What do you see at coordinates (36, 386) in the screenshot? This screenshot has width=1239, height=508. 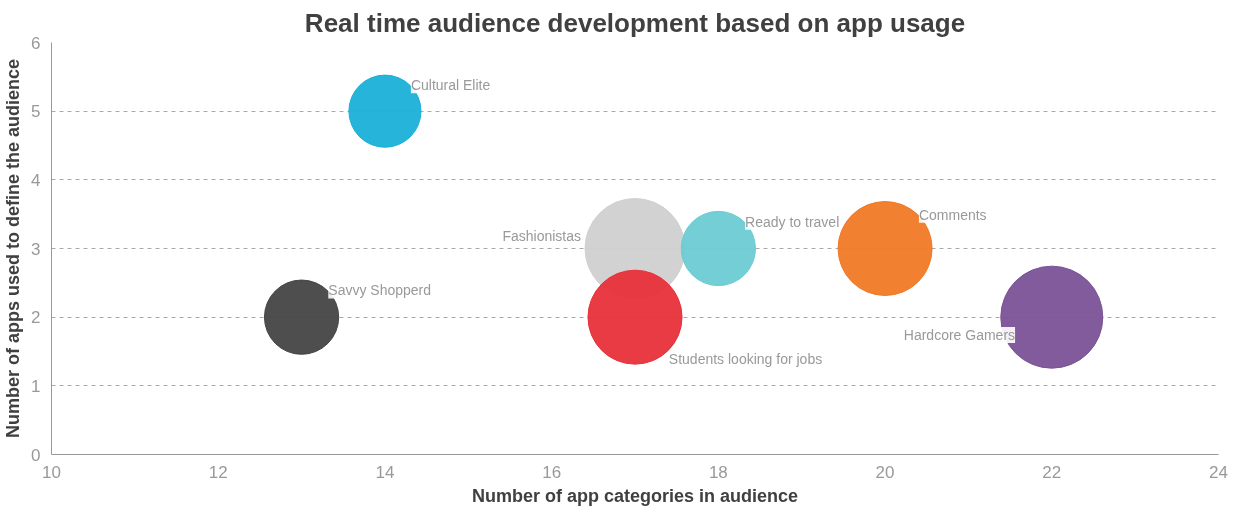 I see `y-tick-label: 1` at bounding box center [36, 386].